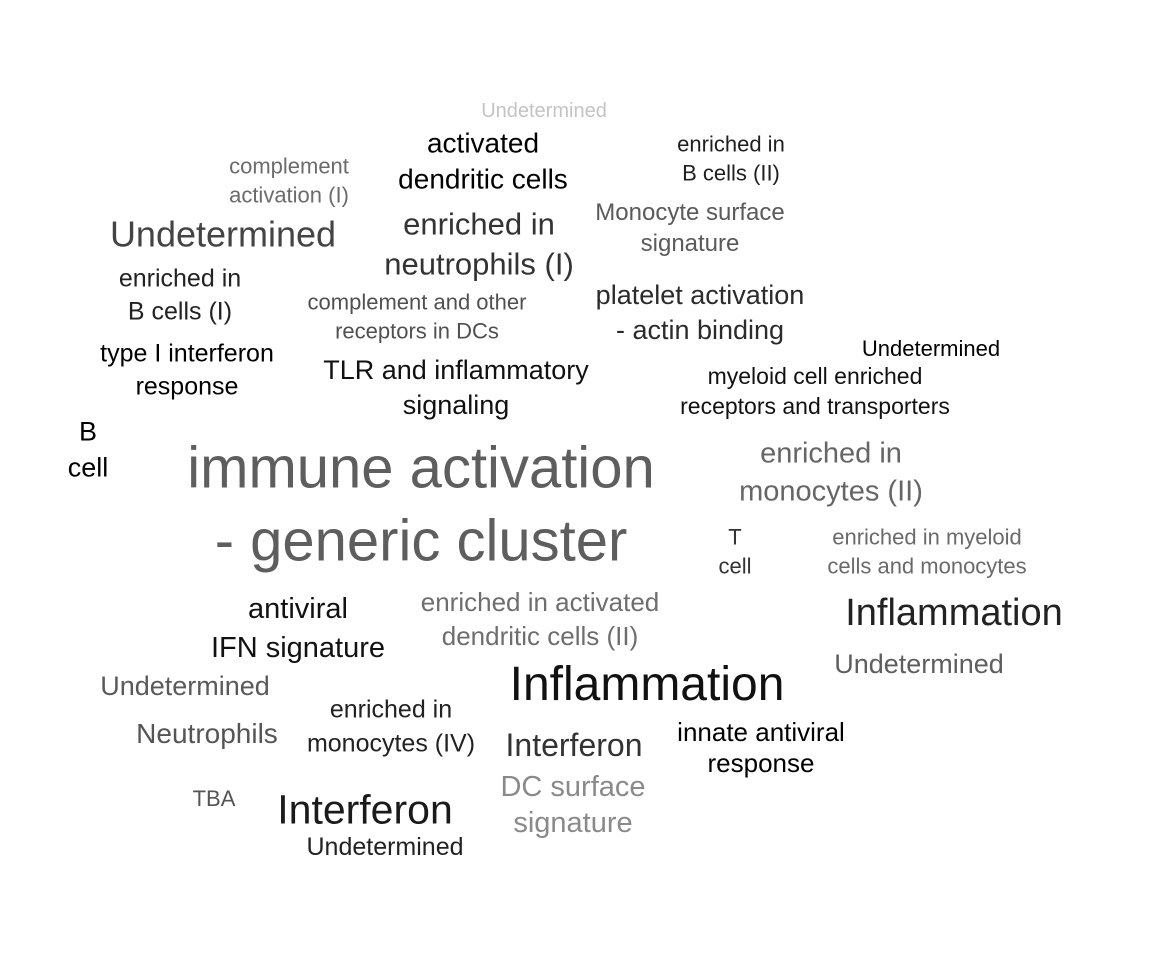 The image size is (1152, 960). Describe the element at coordinates (479, 244) in the screenshot. I see `word-enriched-neutrophils-i: enriched in neutrophils (I)` at that location.